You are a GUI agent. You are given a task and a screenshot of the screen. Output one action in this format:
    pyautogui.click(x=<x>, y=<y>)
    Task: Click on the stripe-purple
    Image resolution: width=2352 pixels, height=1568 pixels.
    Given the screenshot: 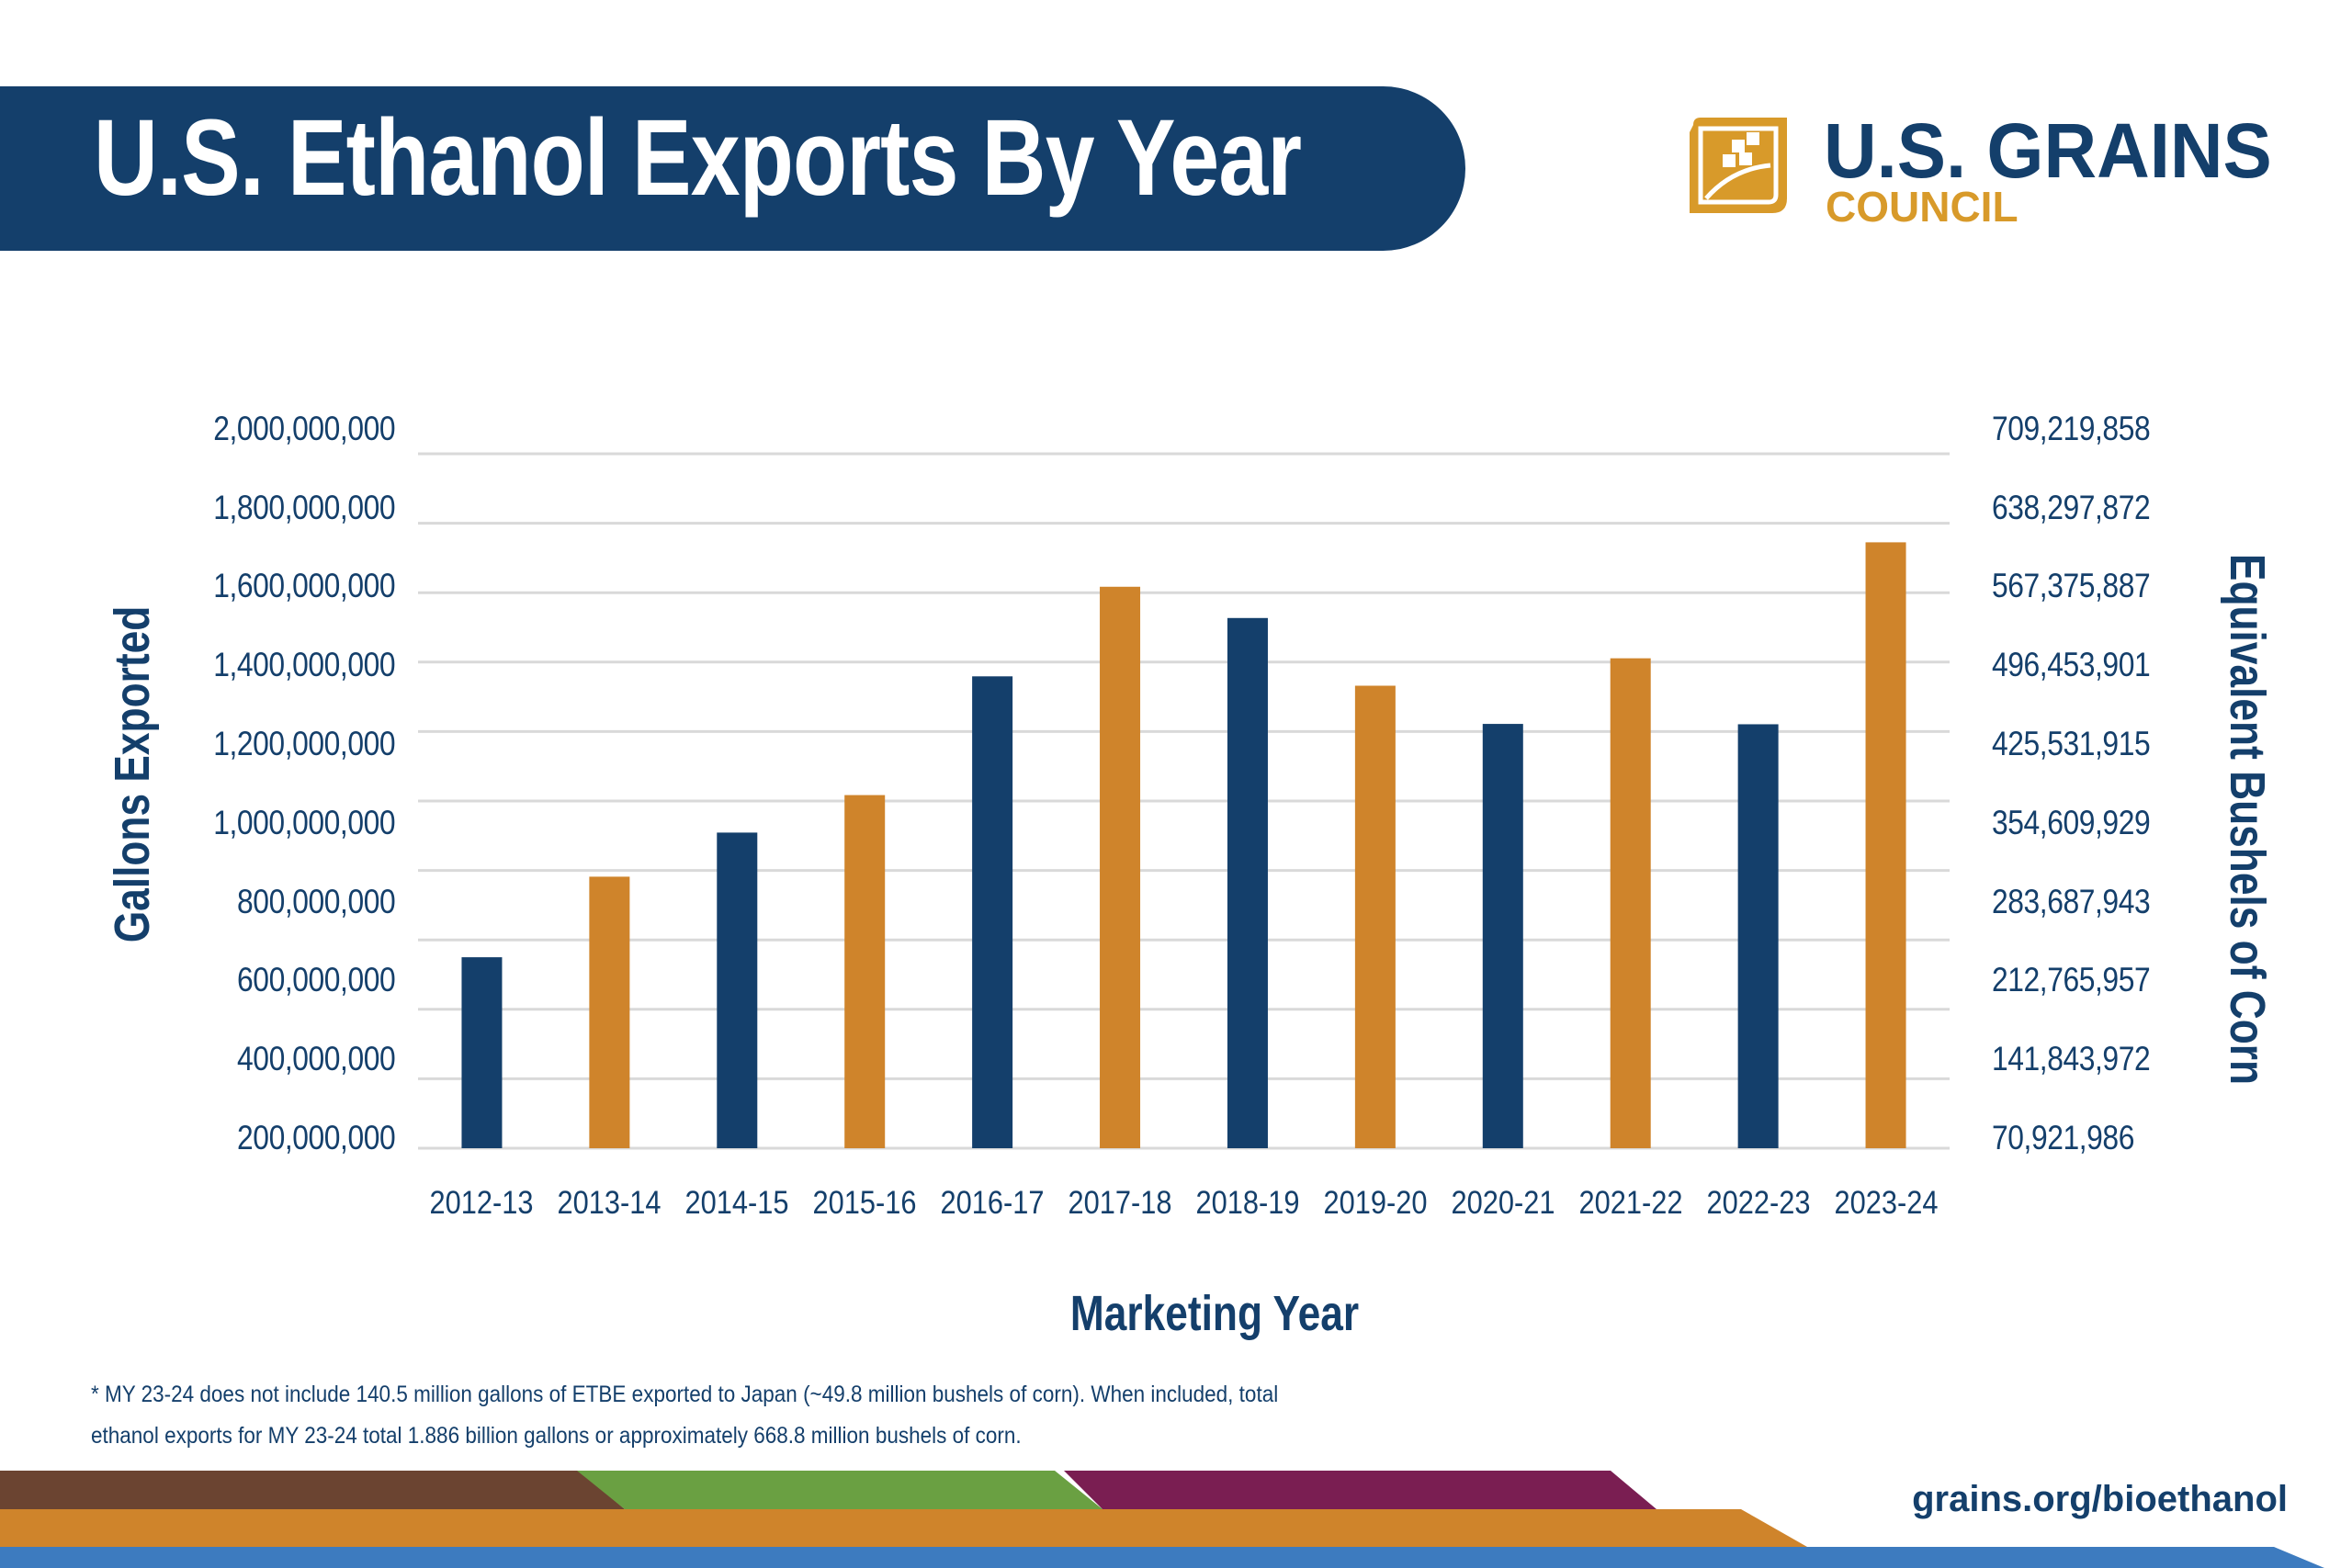 What is the action you would take?
    pyautogui.click(x=1360, y=1490)
    